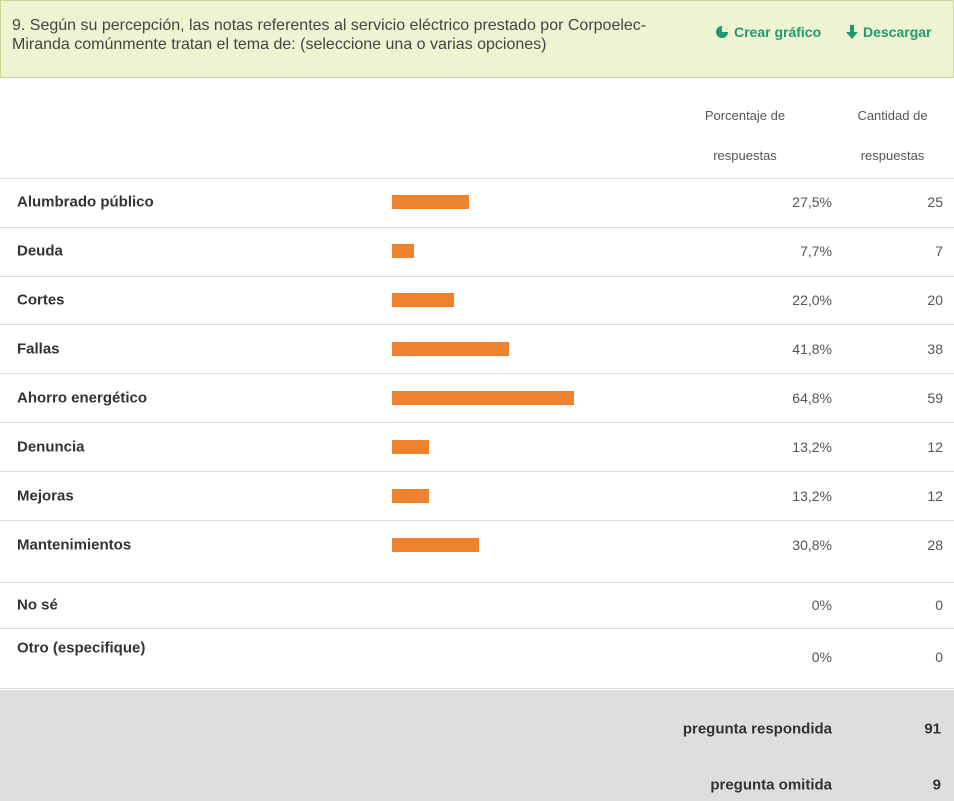 The width and height of the screenshot is (954, 801). What do you see at coordinates (935, 300) in the screenshot?
I see `count-value: 20` at bounding box center [935, 300].